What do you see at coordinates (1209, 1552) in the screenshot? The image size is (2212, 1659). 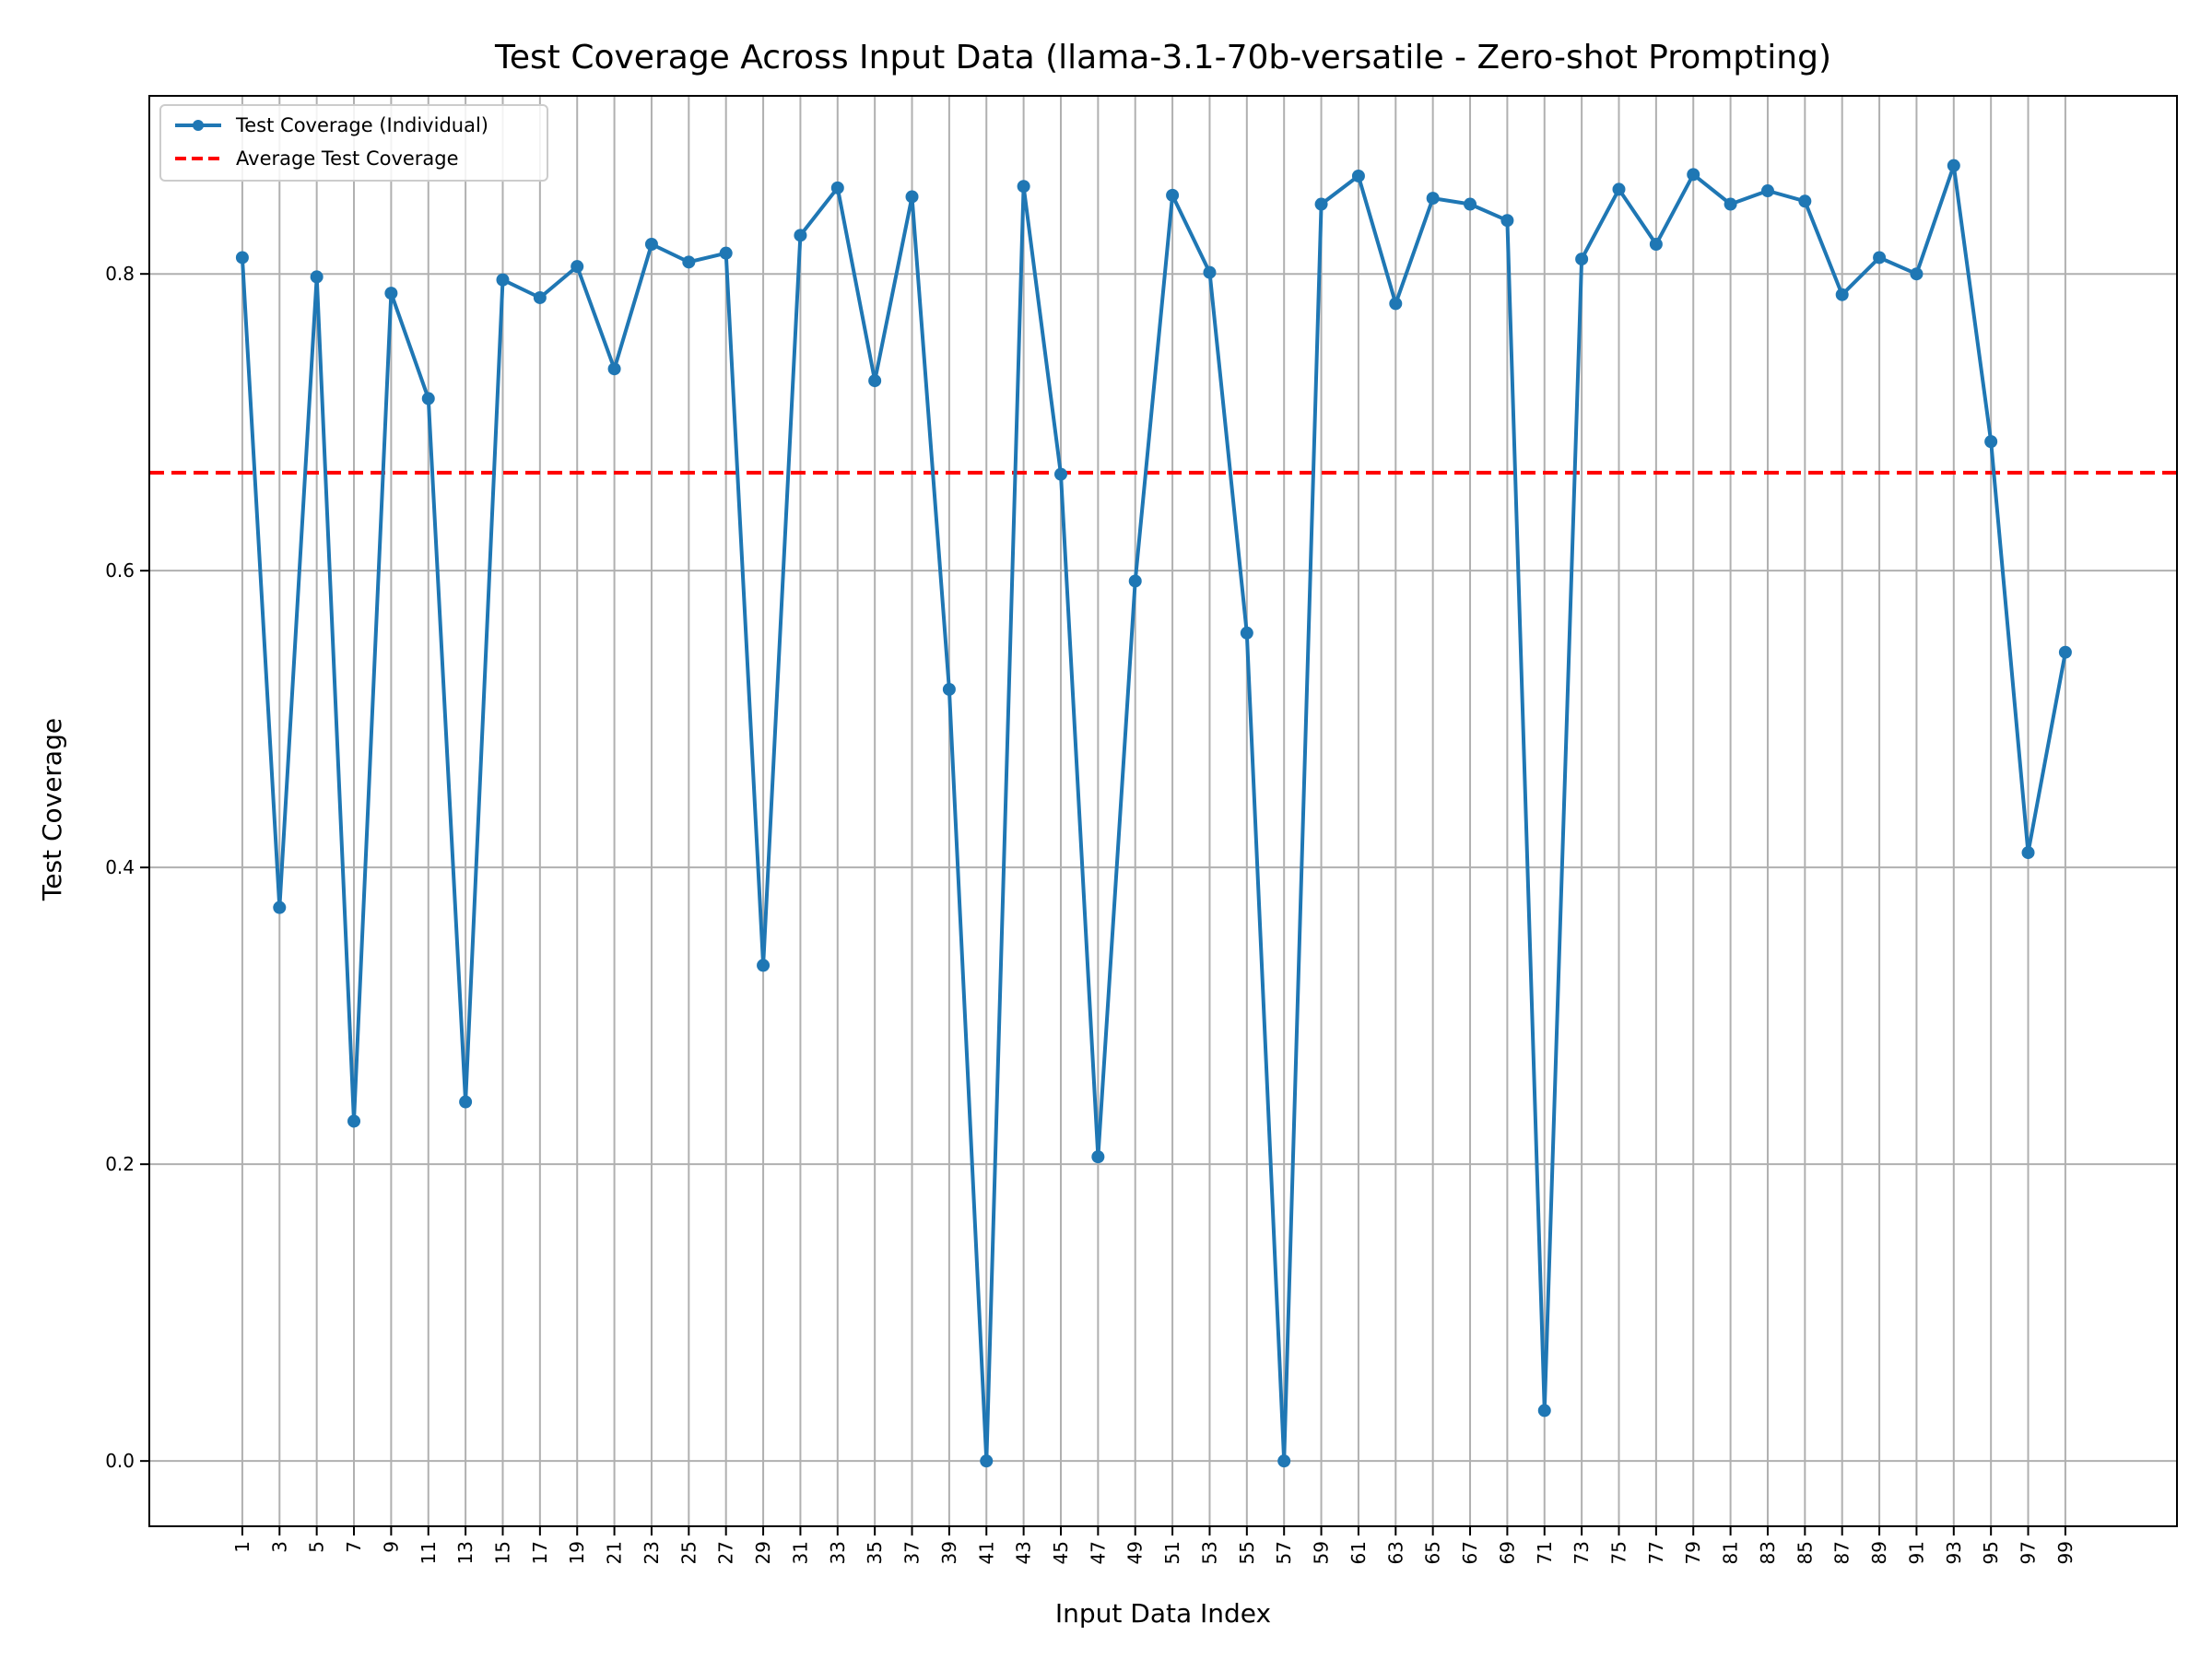 I see `x-tick-label: 53` at bounding box center [1209, 1552].